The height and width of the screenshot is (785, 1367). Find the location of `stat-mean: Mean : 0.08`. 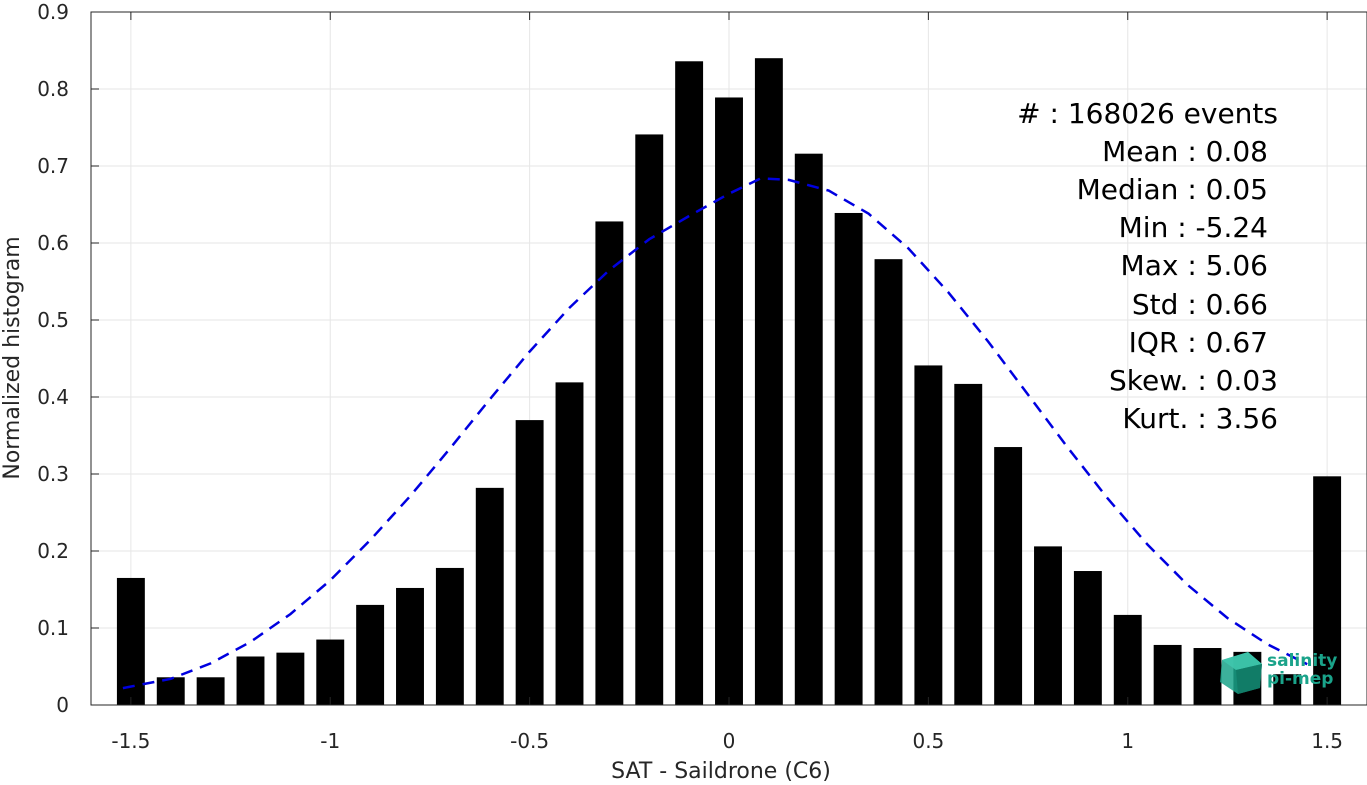

stat-mean: Mean : 0.08 is located at coordinates (1185, 151).